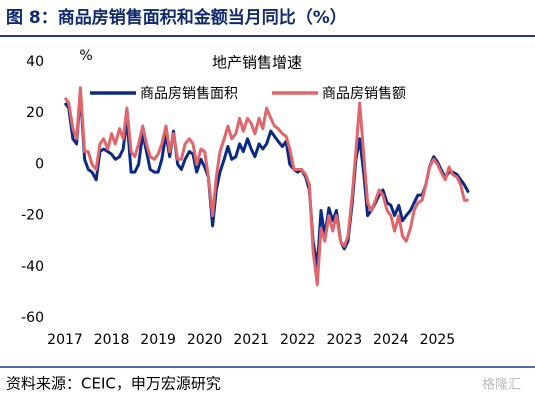 The height and width of the screenshot is (400, 535). Describe the element at coordinates (32, 267) in the screenshot. I see `y-tick-label: -40` at that location.